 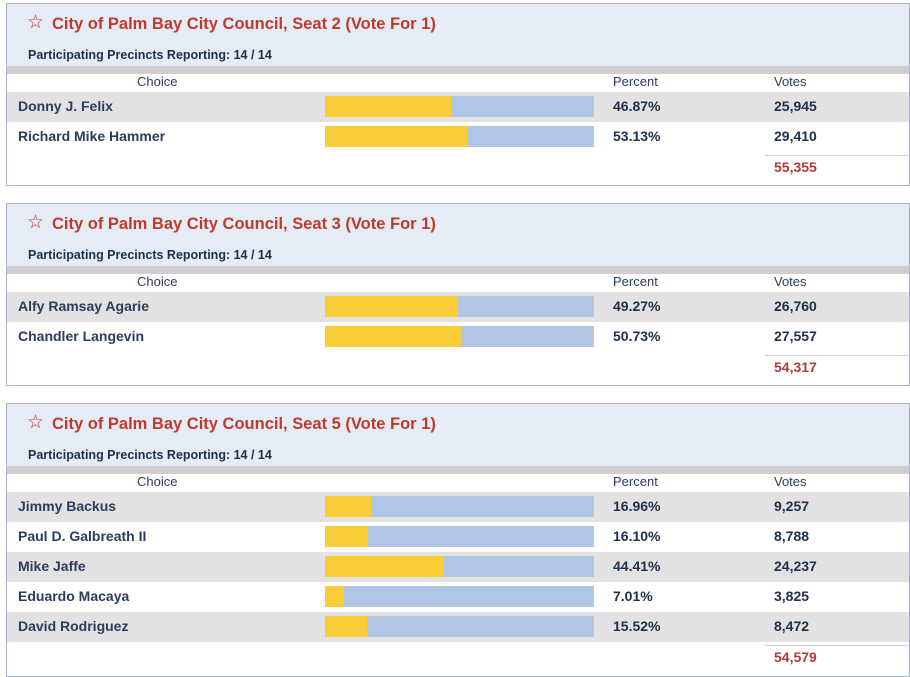 I want to click on candidate-row: Chandler Langevin 50.73% 27,557, so click(x=458, y=337).